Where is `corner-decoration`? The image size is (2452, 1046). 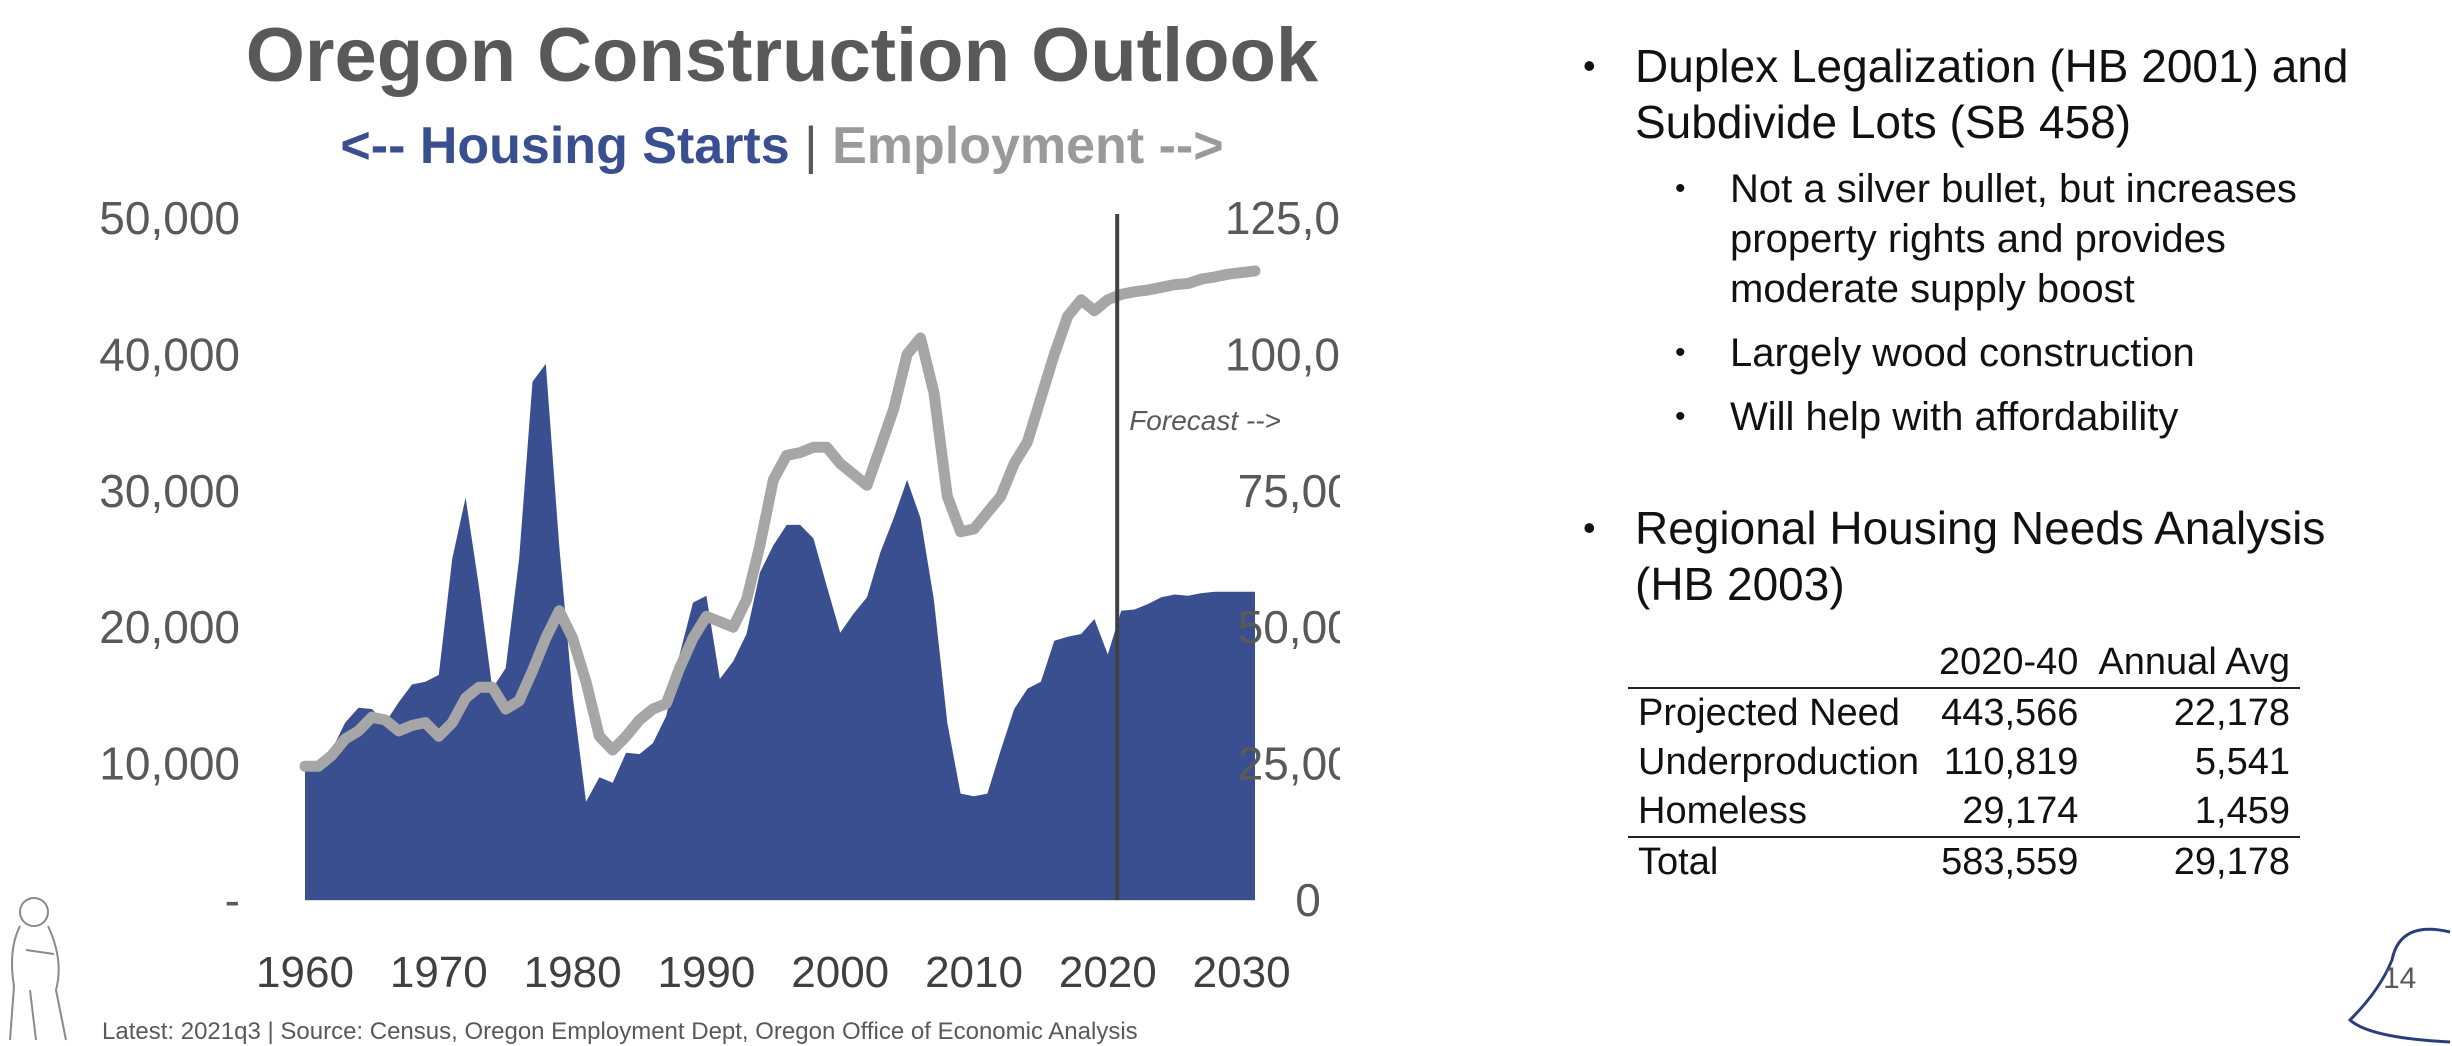
corner-decoration is located at coordinates (2399, 985).